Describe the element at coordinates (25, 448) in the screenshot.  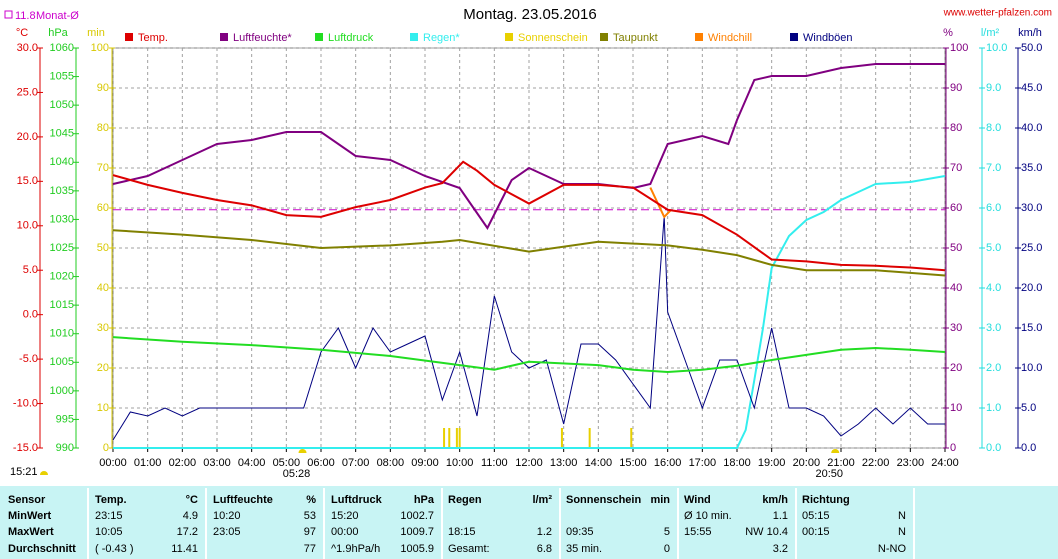
I see `axis-tick-label: -15.0` at that location.